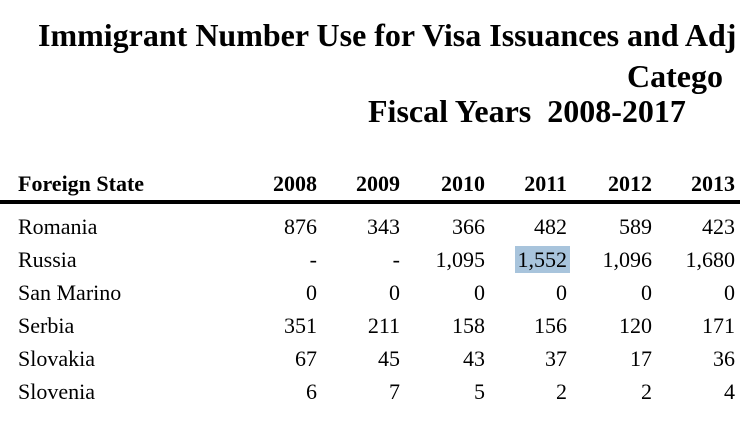 The height and width of the screenshot is (426, 740). I want to click on column-header-year: 2010, so click(442, 185).